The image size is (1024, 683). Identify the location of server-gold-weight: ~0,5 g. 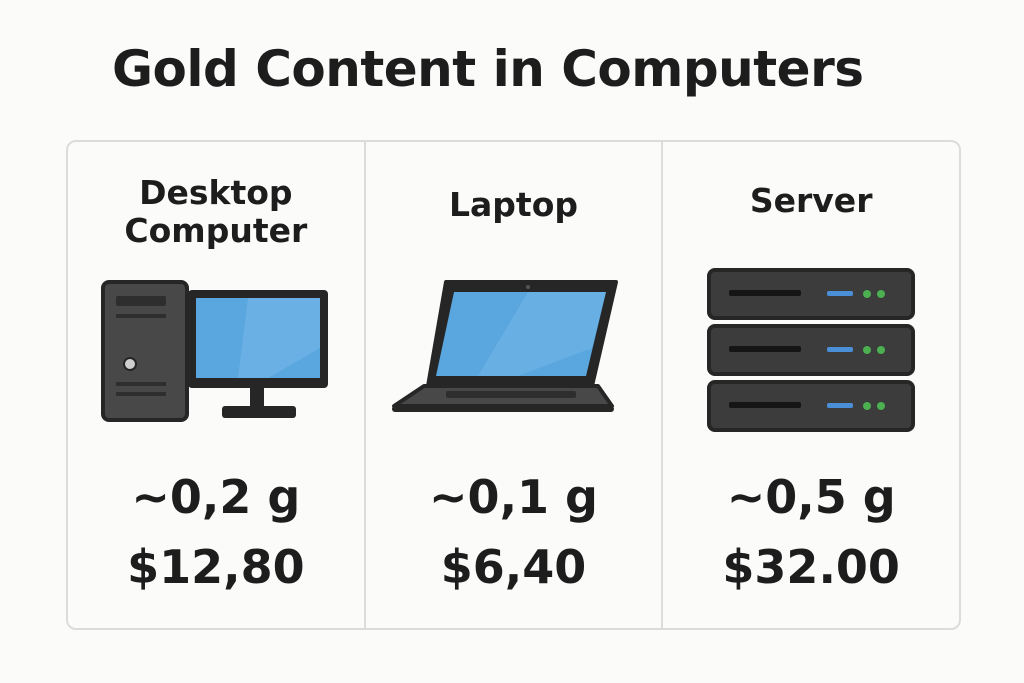
(811, 497).